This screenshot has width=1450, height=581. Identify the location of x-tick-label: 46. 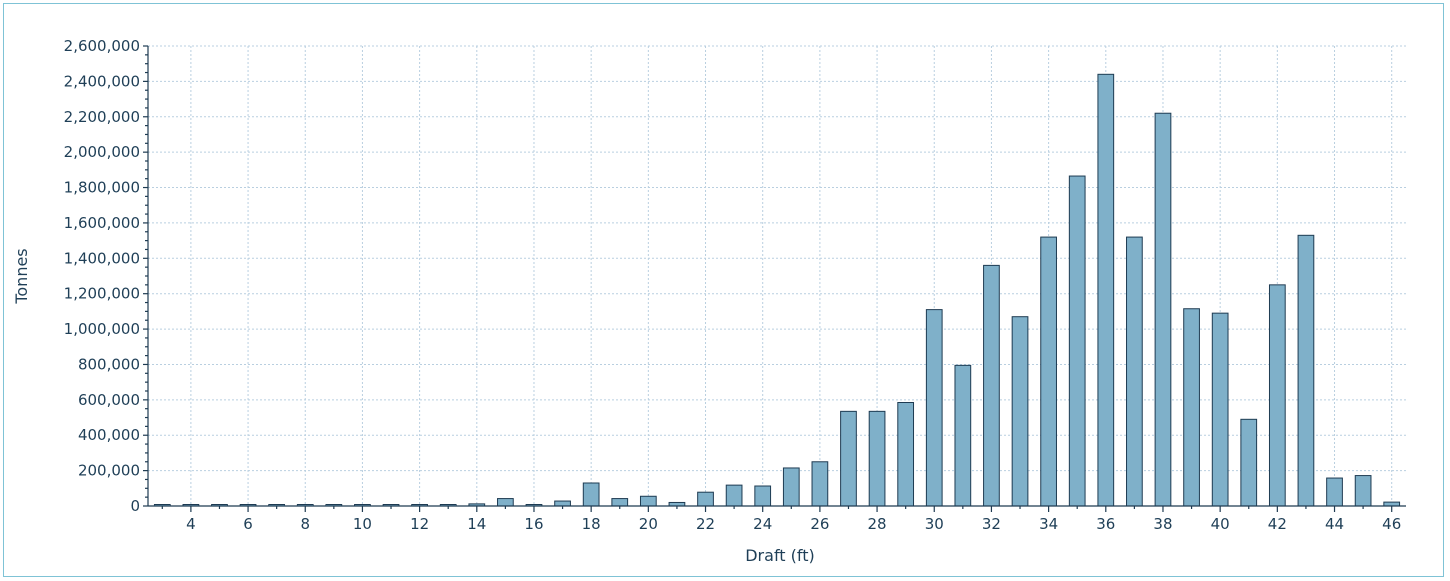
(1391, 524).